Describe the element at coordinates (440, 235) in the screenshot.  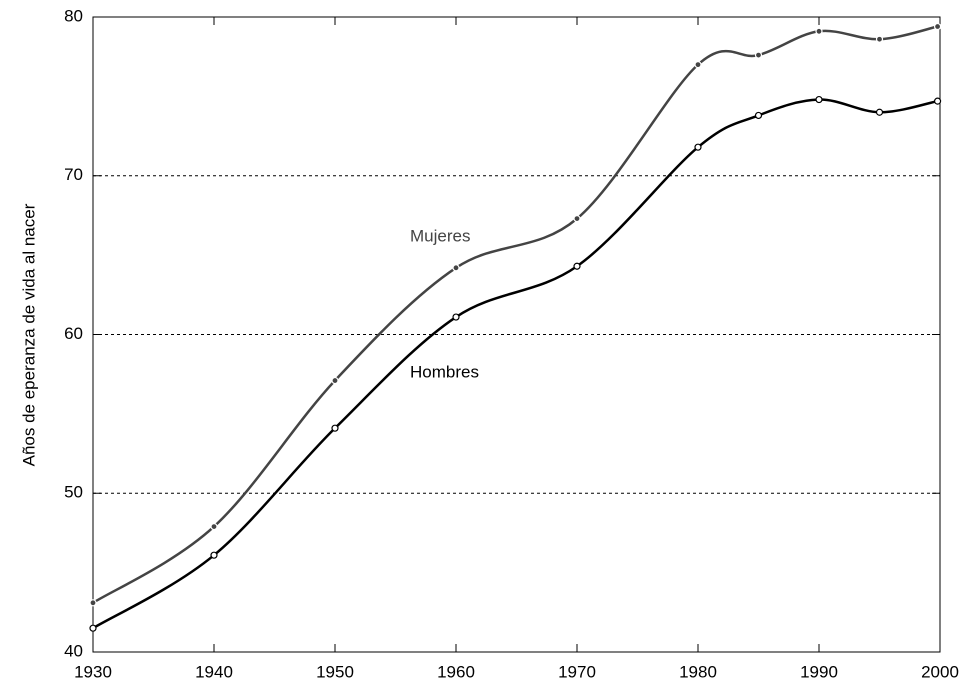
I see `series-label: Mujeres` at that location.